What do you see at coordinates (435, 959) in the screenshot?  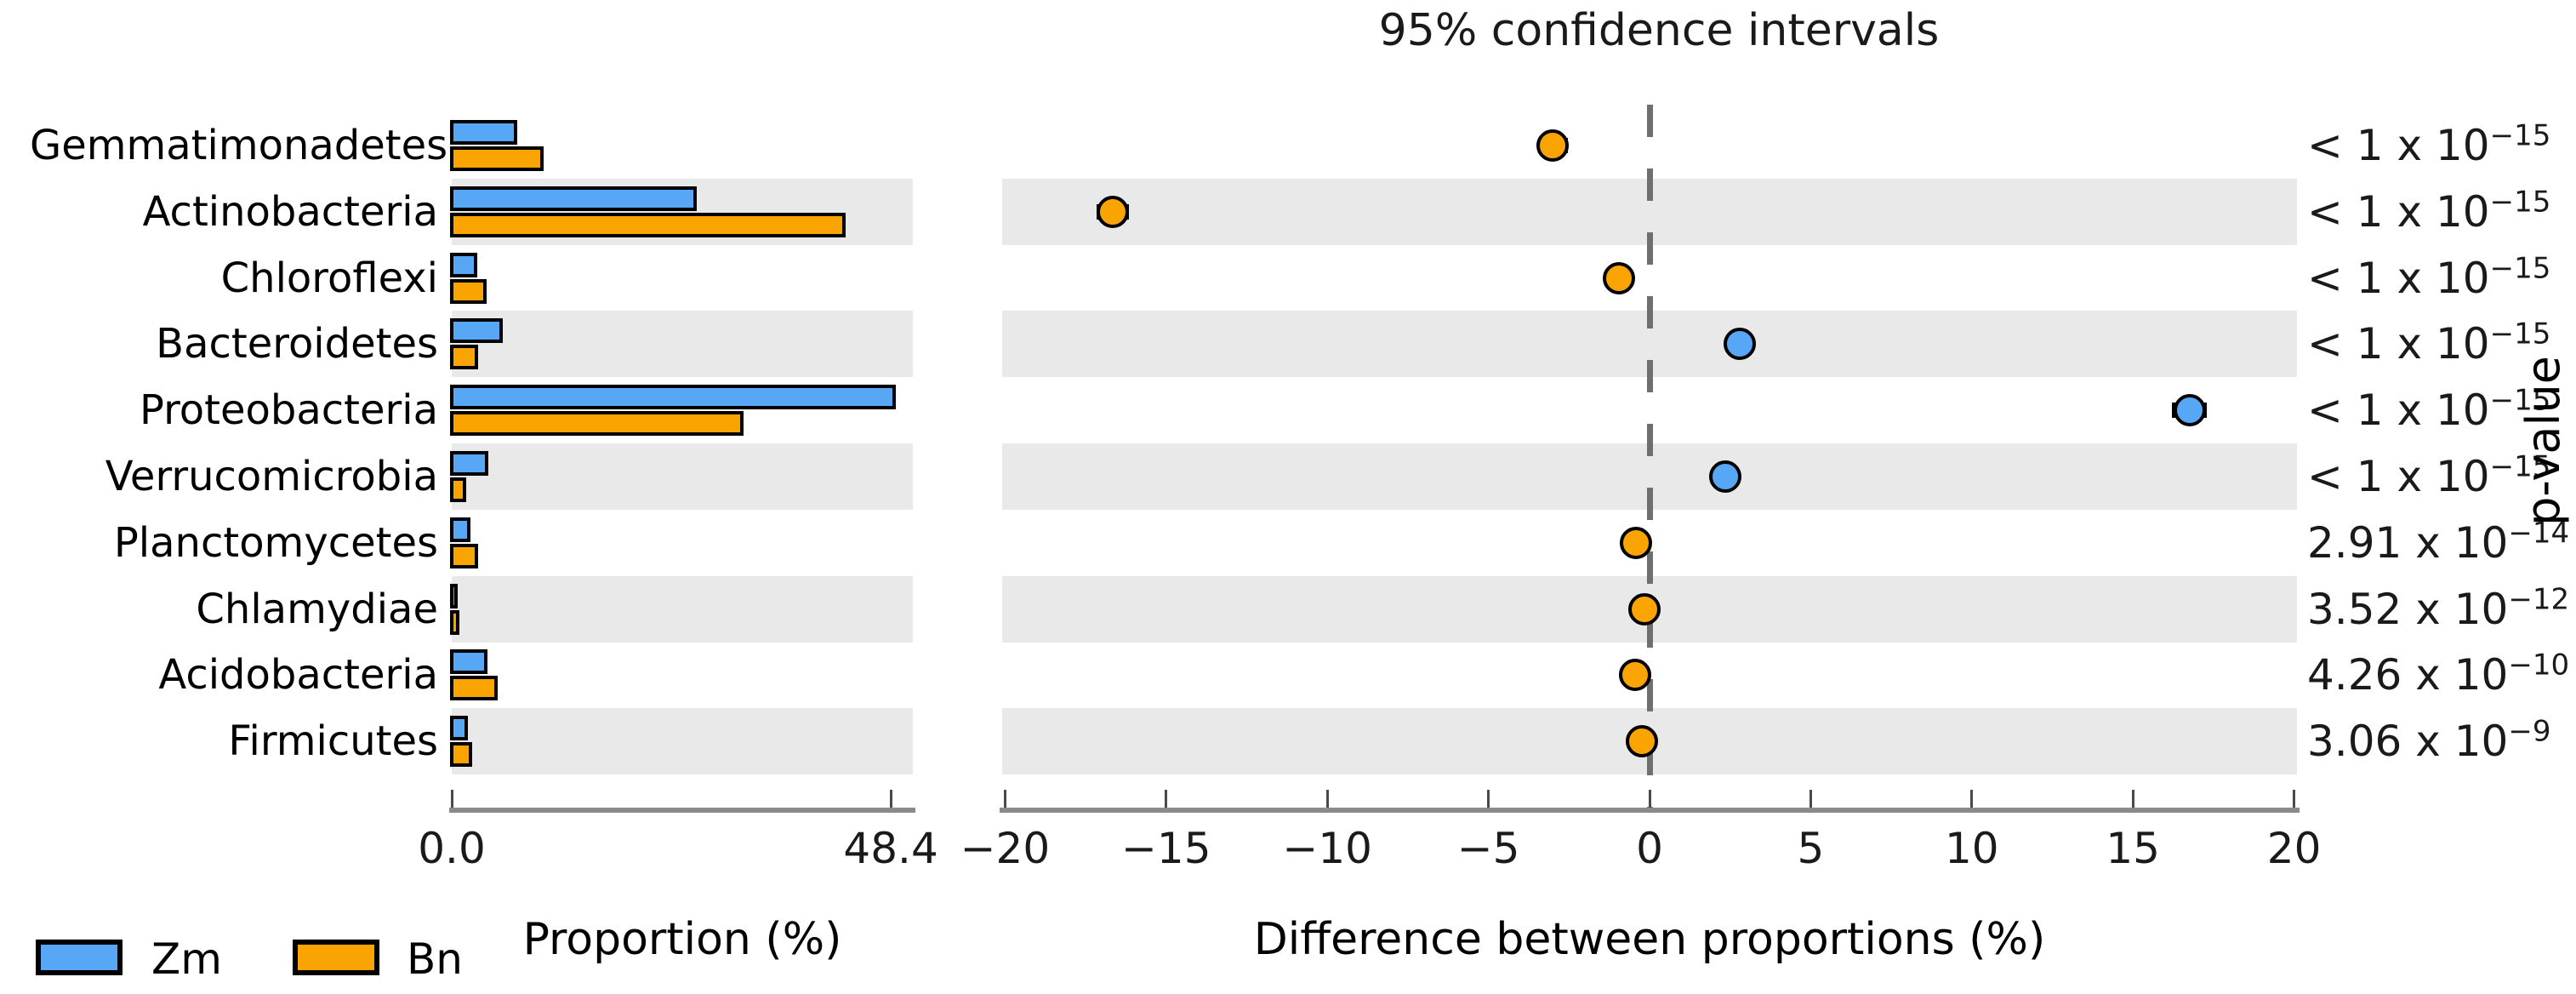 I see `legend-label-bn: Bn` at bounding box center [435, 959].